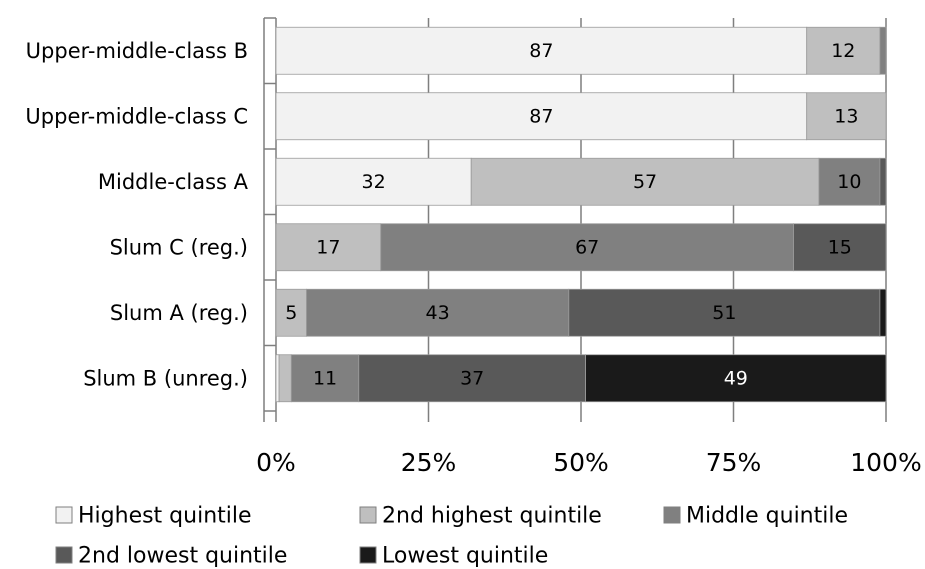 This screenshot has height=569, width=925. I want to click on legend-label: Highest quintile, so click(165, 516).